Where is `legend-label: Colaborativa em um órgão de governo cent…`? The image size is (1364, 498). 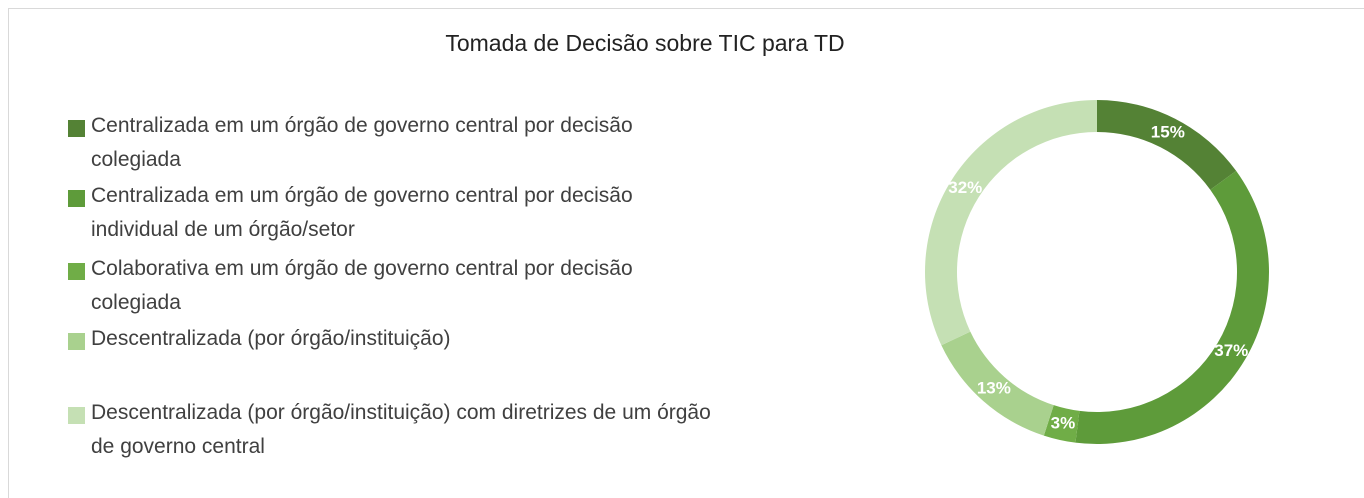 legend-label: Colaborativa em um órgão de governo cent… is located at coordinates (362, 285).